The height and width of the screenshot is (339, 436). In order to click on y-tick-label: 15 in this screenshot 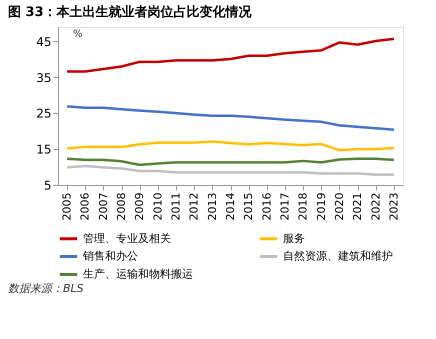, I will do `click(44, 149)`.